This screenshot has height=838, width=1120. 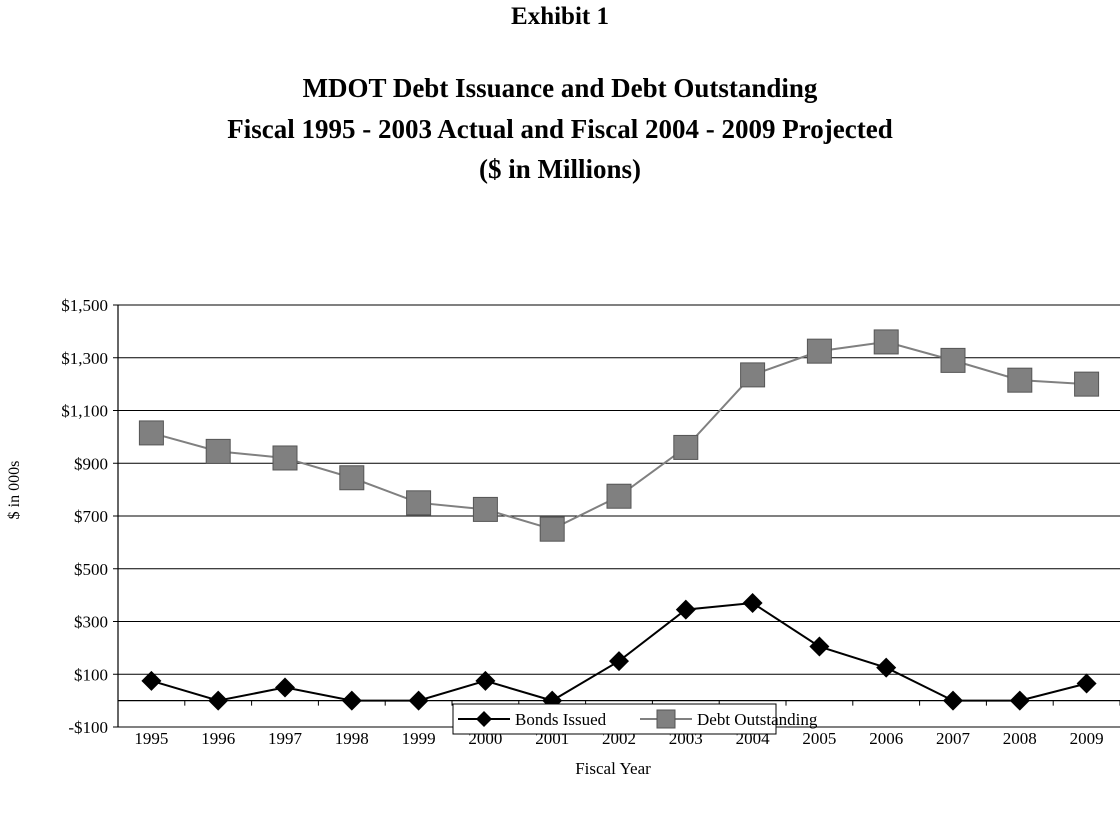 I want to click on legend-bonds-issued-label: Bonds Issued, so click(x=561, y=719).